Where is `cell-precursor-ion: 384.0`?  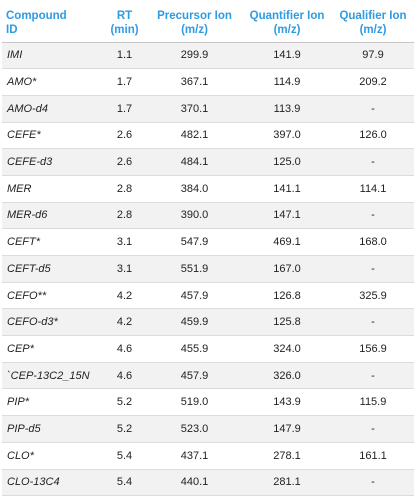
cell-precursor-ion: 384.0 is located at coordinates (194, 189).